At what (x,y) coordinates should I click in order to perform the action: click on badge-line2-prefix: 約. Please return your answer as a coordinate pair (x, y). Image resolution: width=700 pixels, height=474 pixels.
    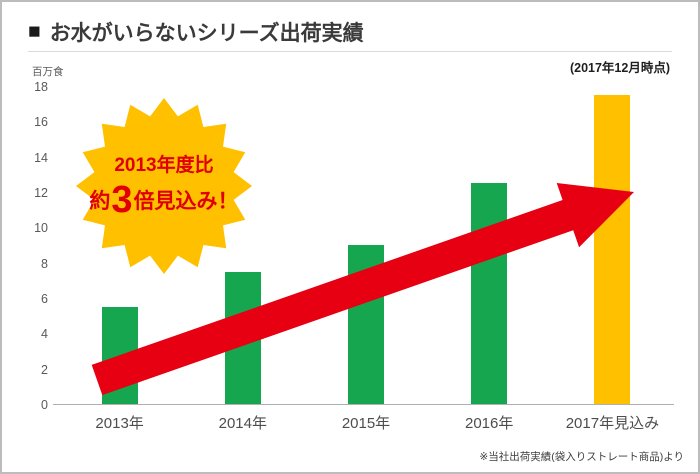
    Looking at the image, I should click on (100, 201).